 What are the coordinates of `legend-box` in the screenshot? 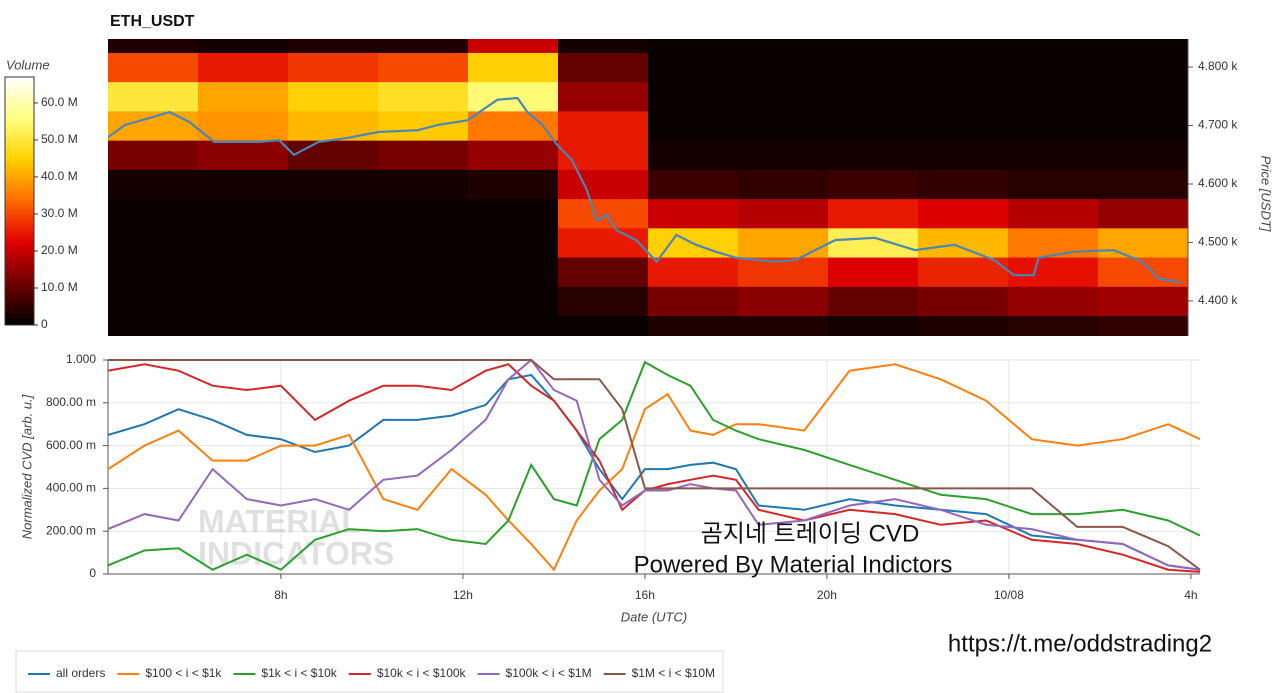 It's located at (369, 671).